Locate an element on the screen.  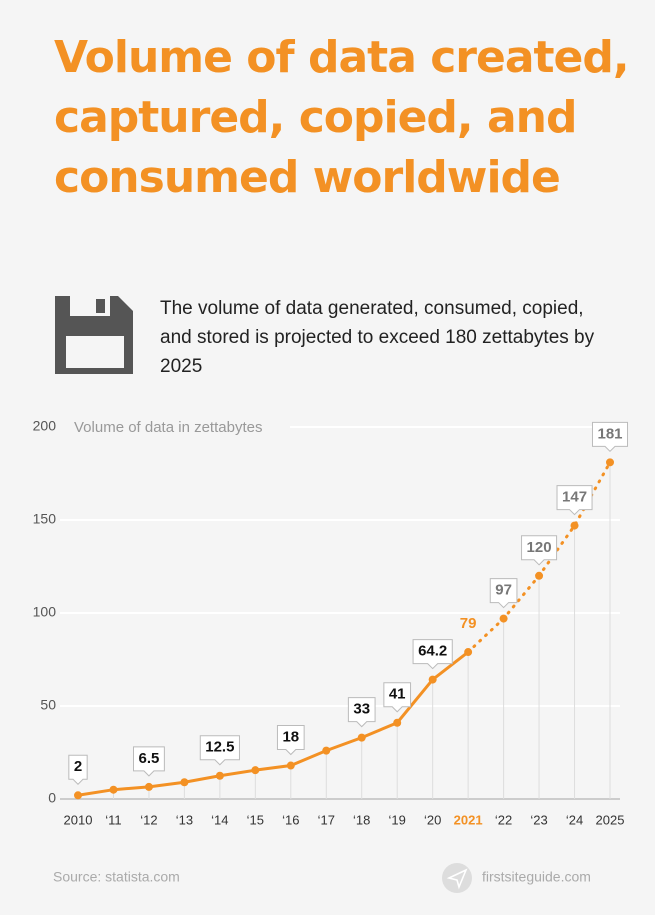
value-label-box: 120 is located at coordinates (539, 550).